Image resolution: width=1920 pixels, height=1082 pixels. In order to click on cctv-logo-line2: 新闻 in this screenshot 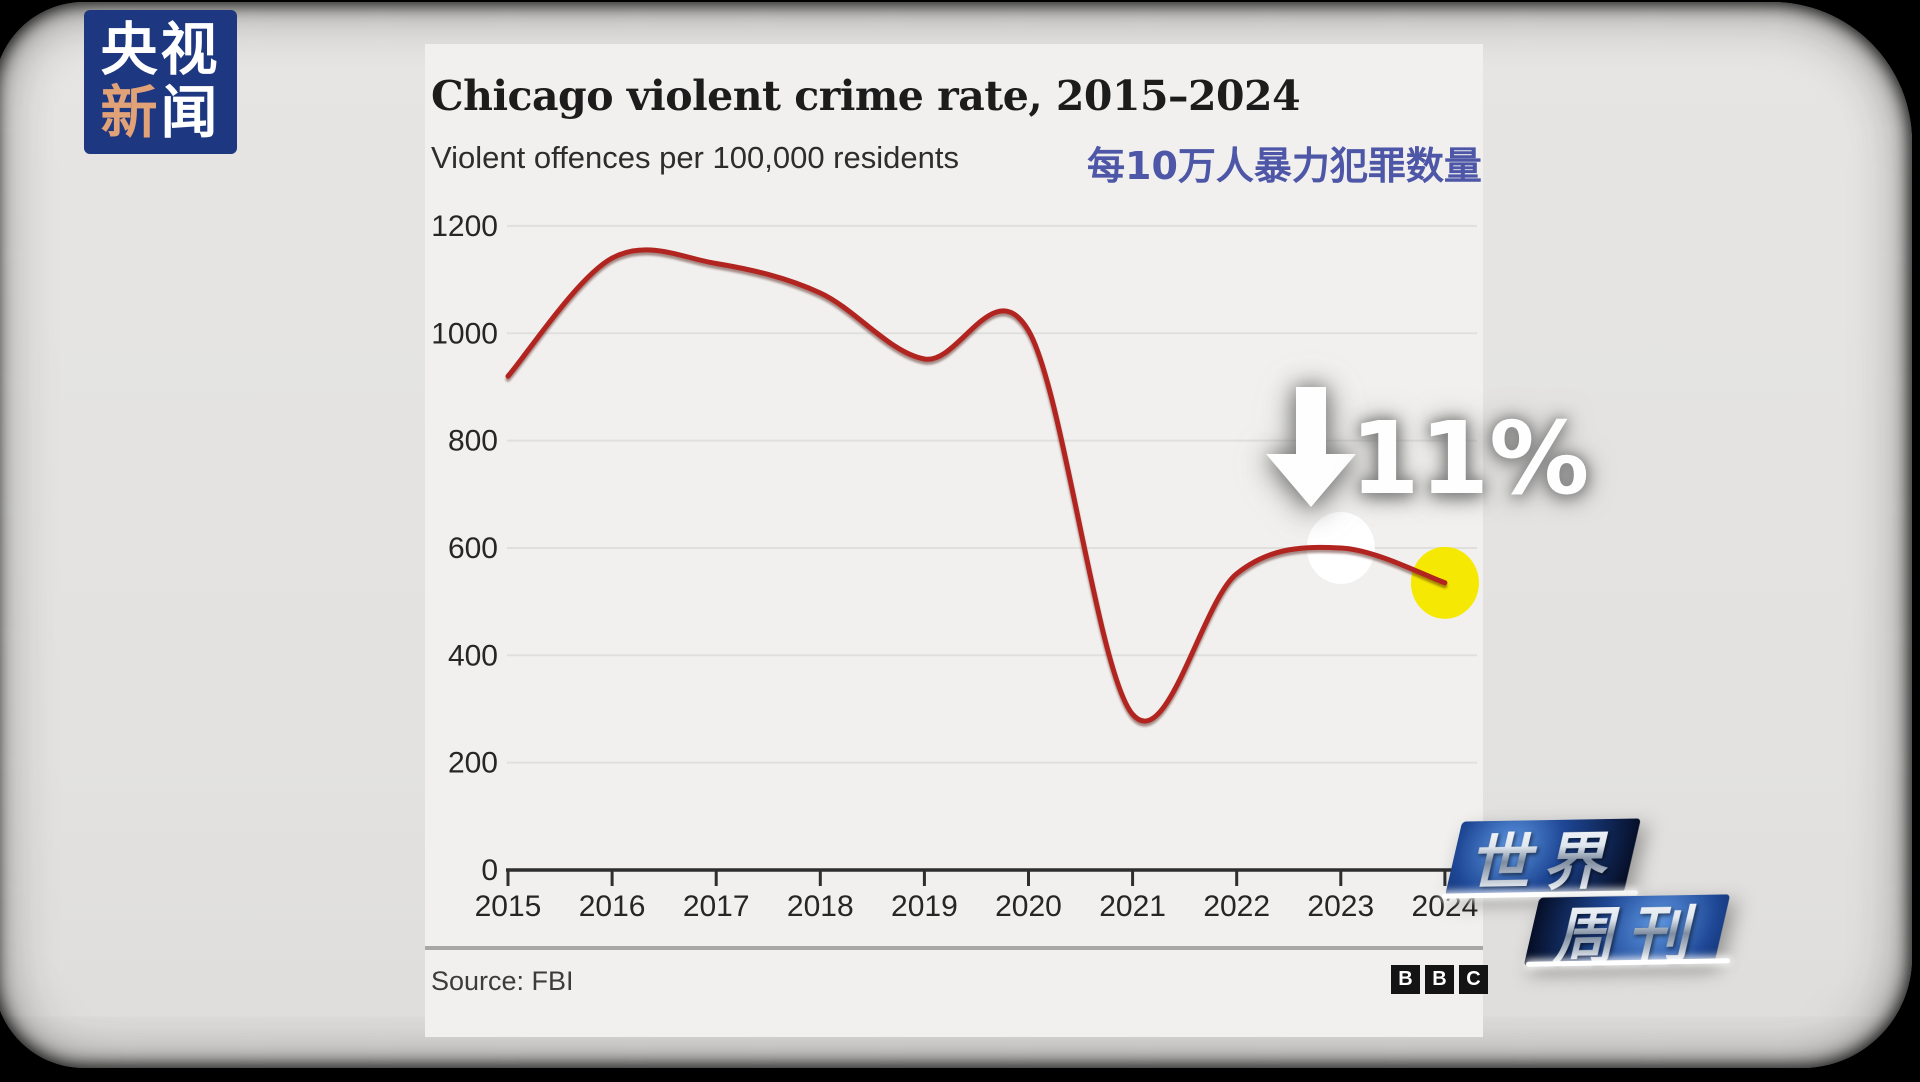, I will do `click(161, 113)`.